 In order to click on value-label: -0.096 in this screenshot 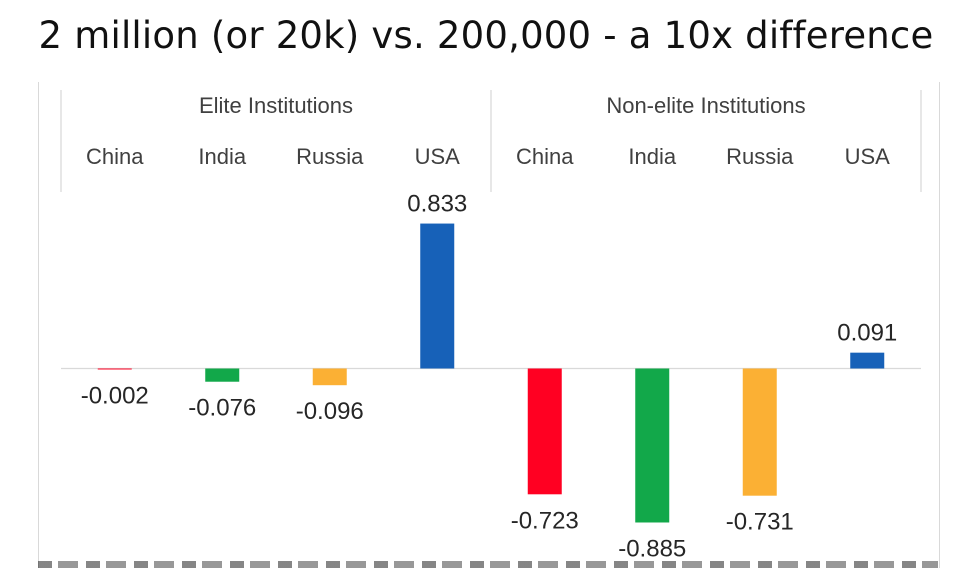, I will do `click(330, 411)`.